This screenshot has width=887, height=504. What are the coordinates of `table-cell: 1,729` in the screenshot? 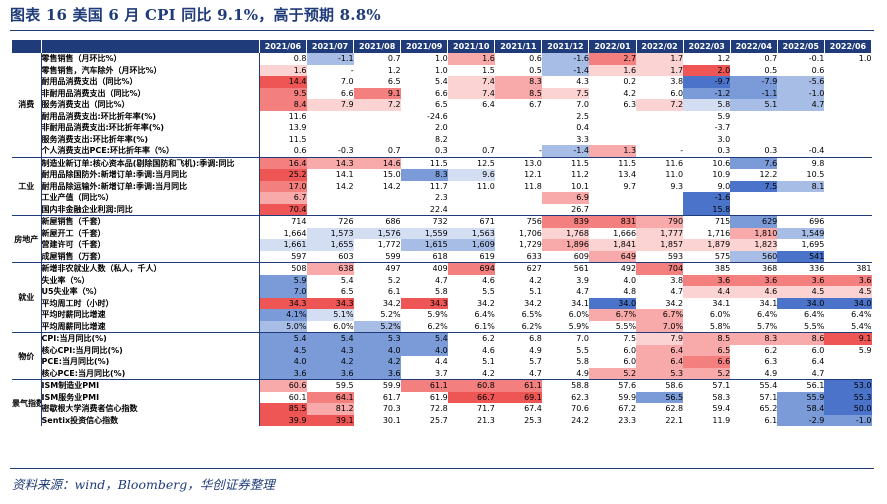 It's located at (530, 245).